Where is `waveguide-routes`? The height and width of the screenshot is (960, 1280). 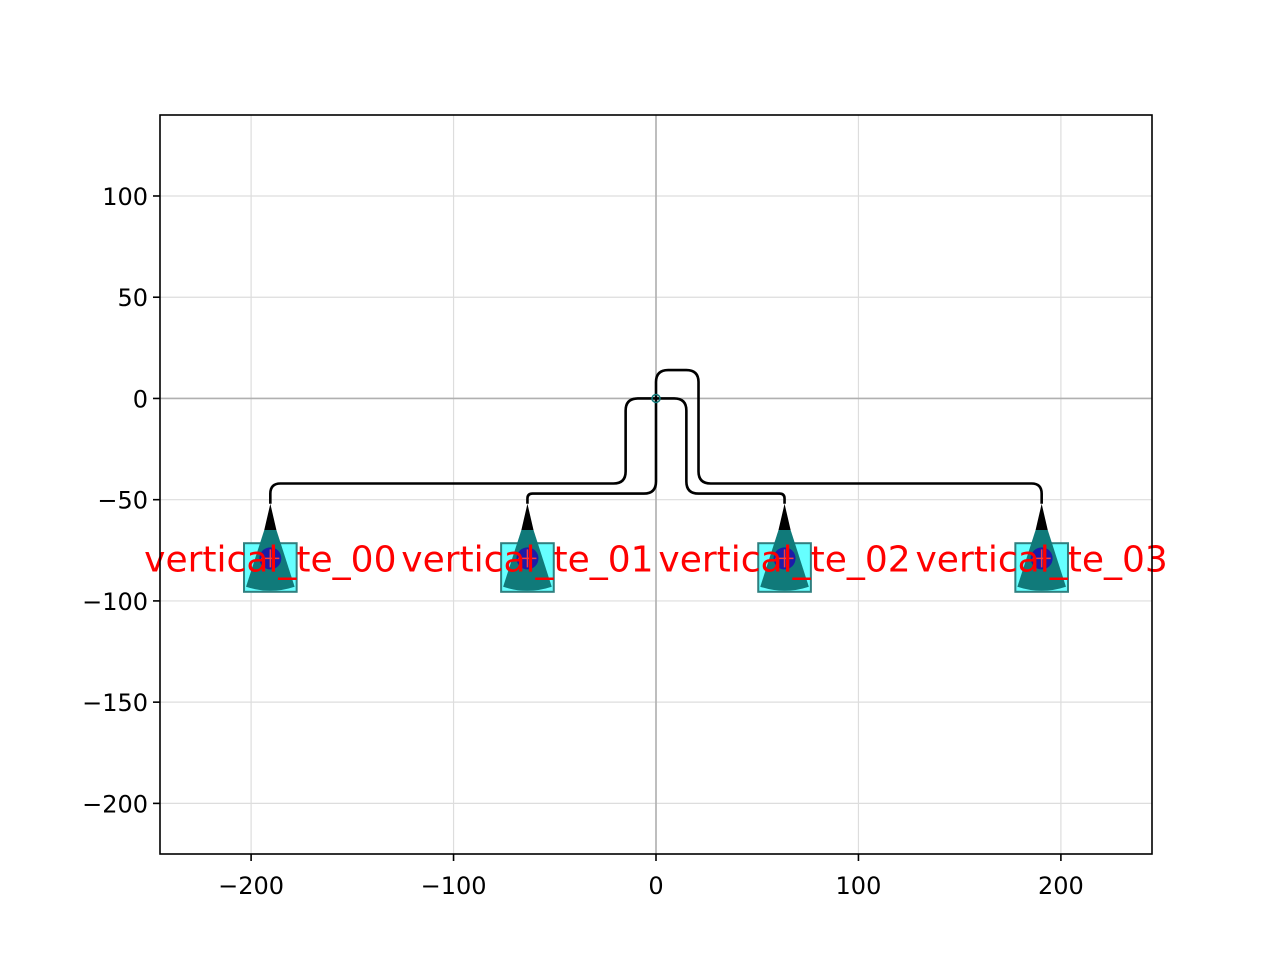 waveguide-routes is located at coordinates (656, 436).